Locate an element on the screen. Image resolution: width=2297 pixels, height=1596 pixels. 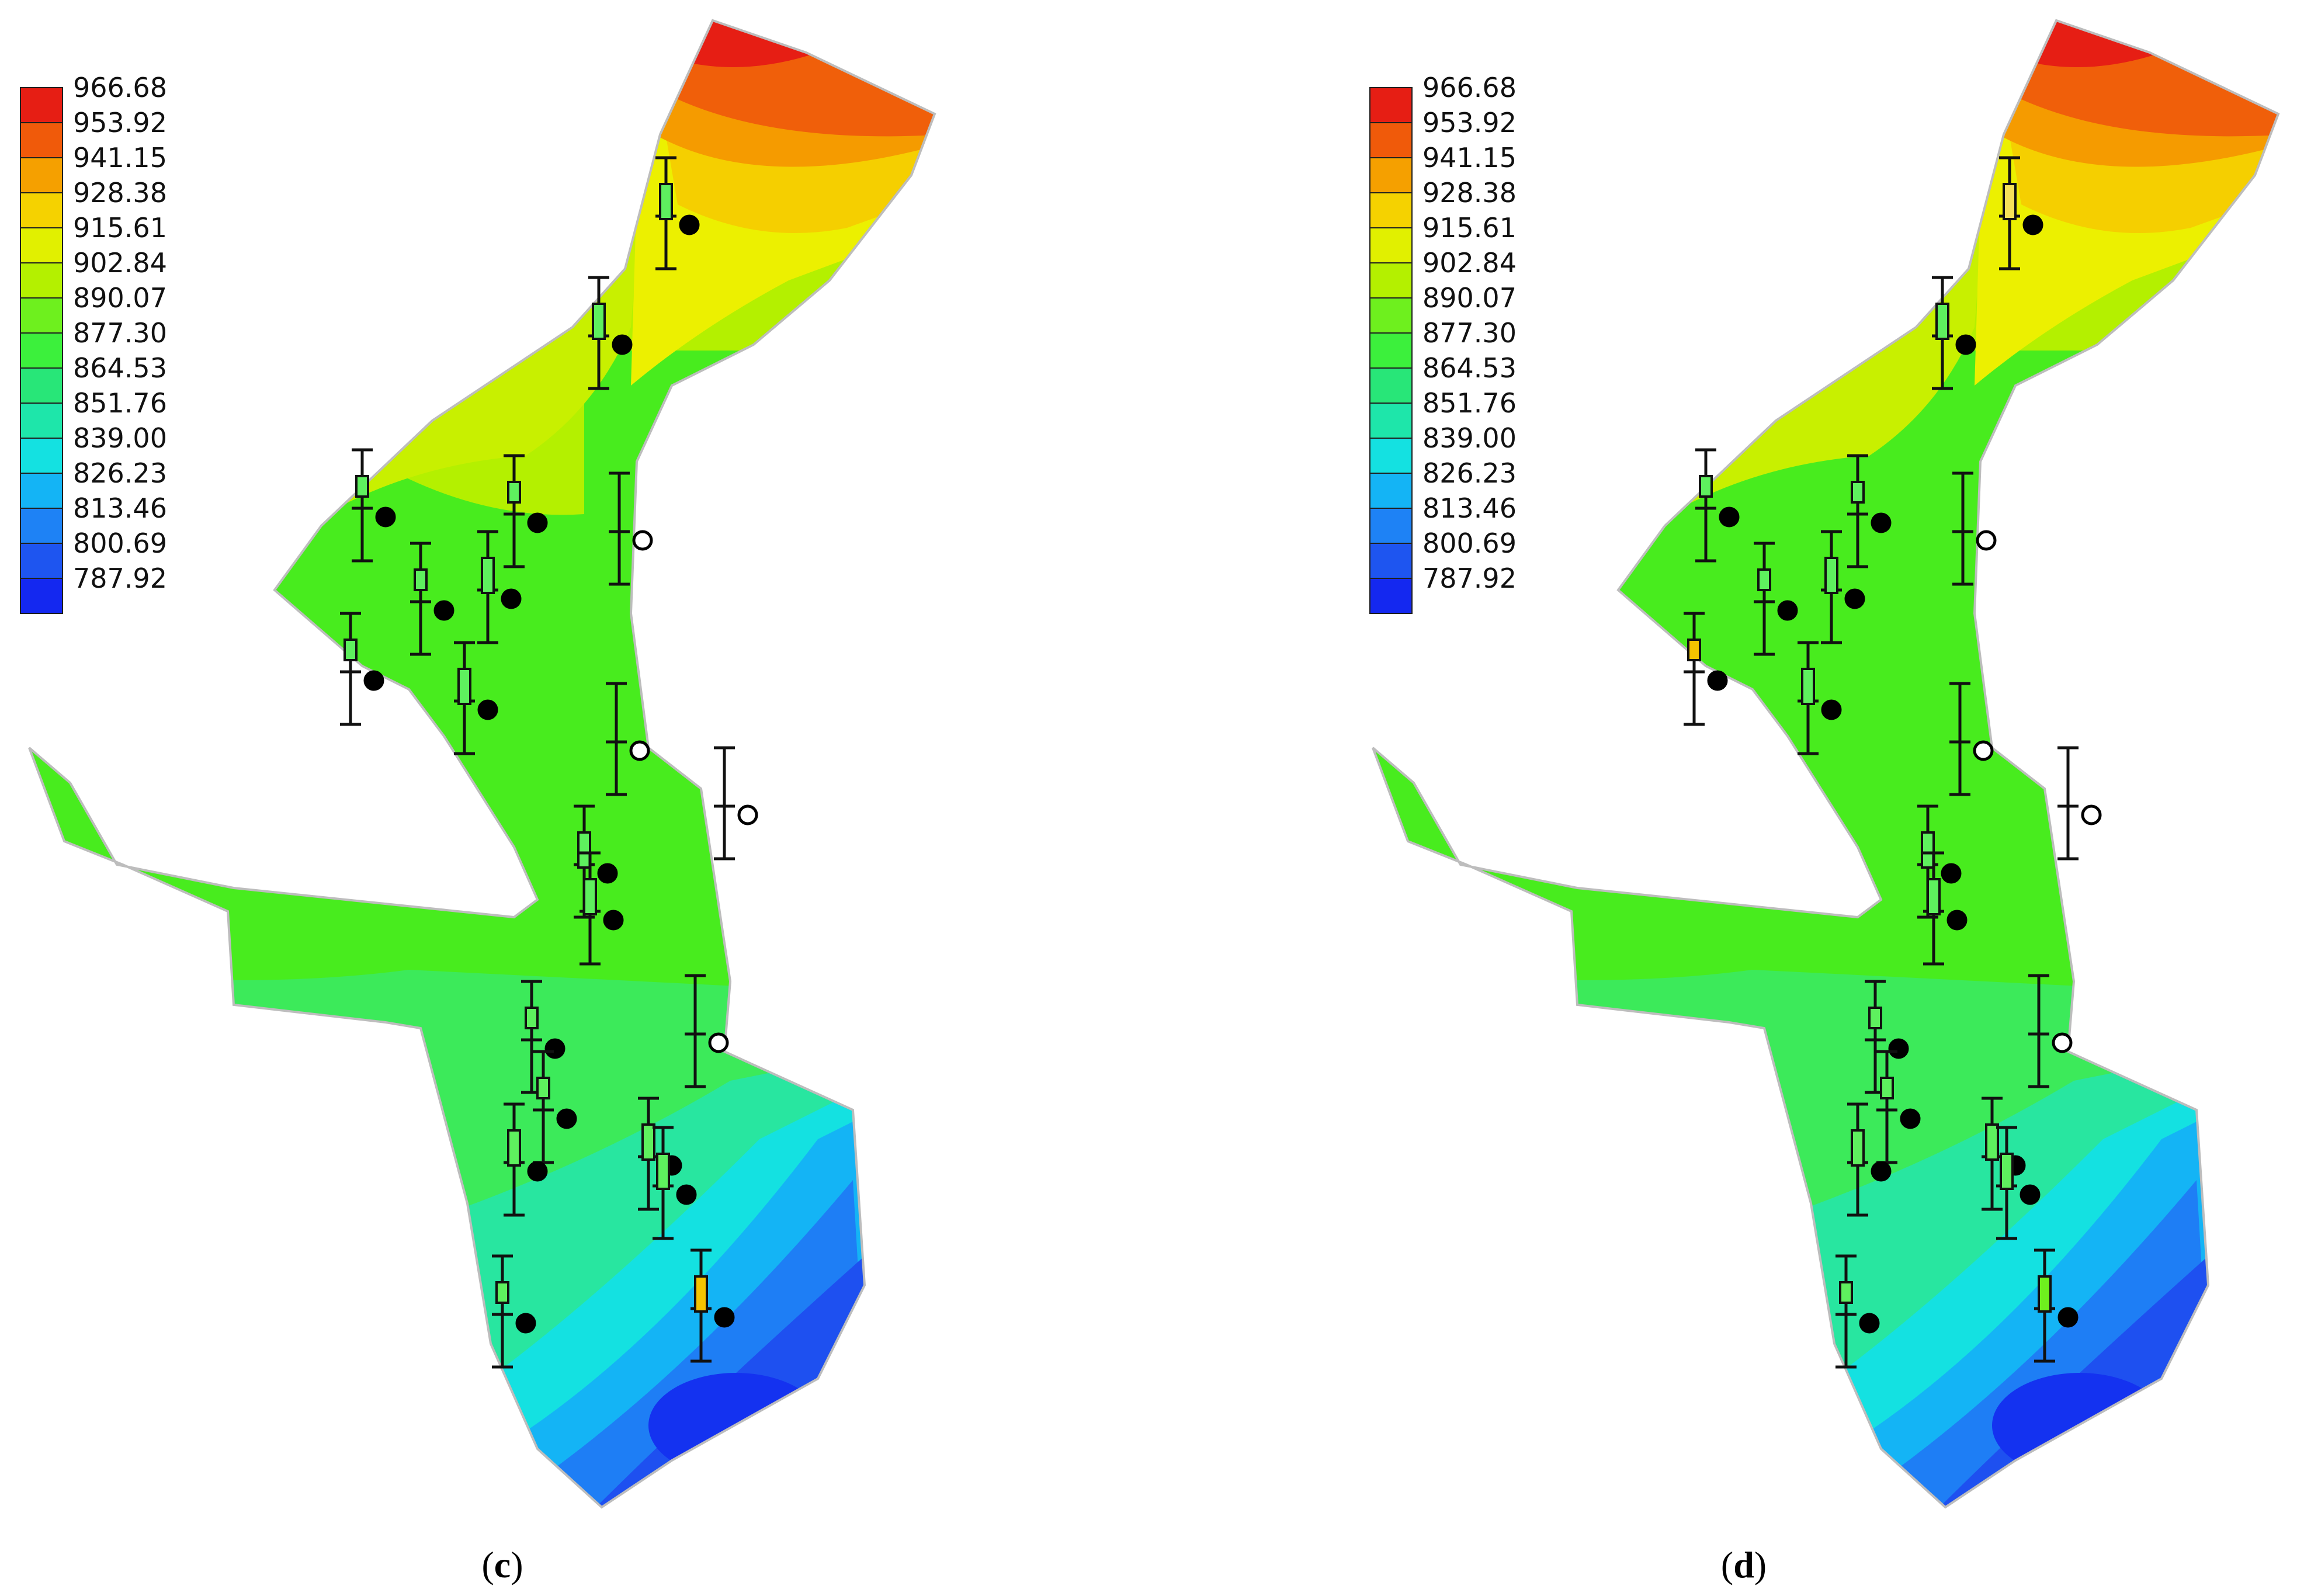
legend-label-d: 890.07 is located at coordinates (1469, 298).